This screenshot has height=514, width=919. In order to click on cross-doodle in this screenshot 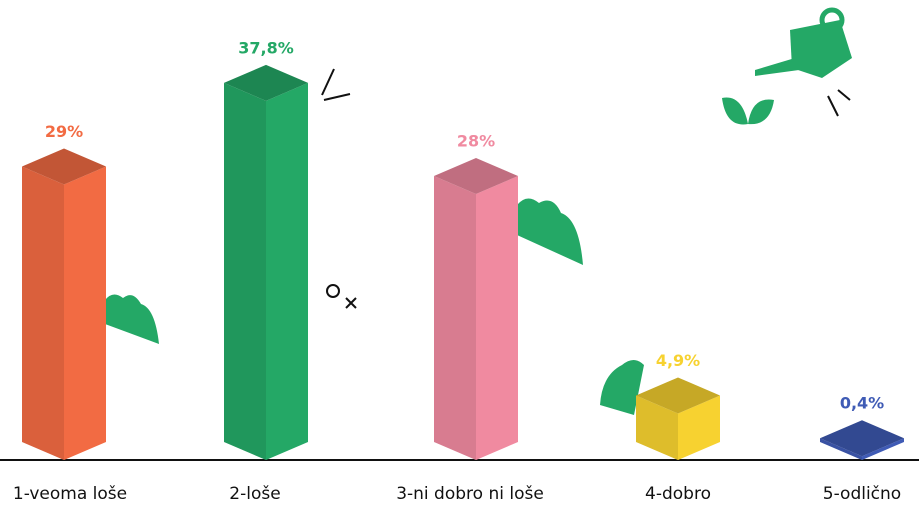, I will do `click(351, 303)`.